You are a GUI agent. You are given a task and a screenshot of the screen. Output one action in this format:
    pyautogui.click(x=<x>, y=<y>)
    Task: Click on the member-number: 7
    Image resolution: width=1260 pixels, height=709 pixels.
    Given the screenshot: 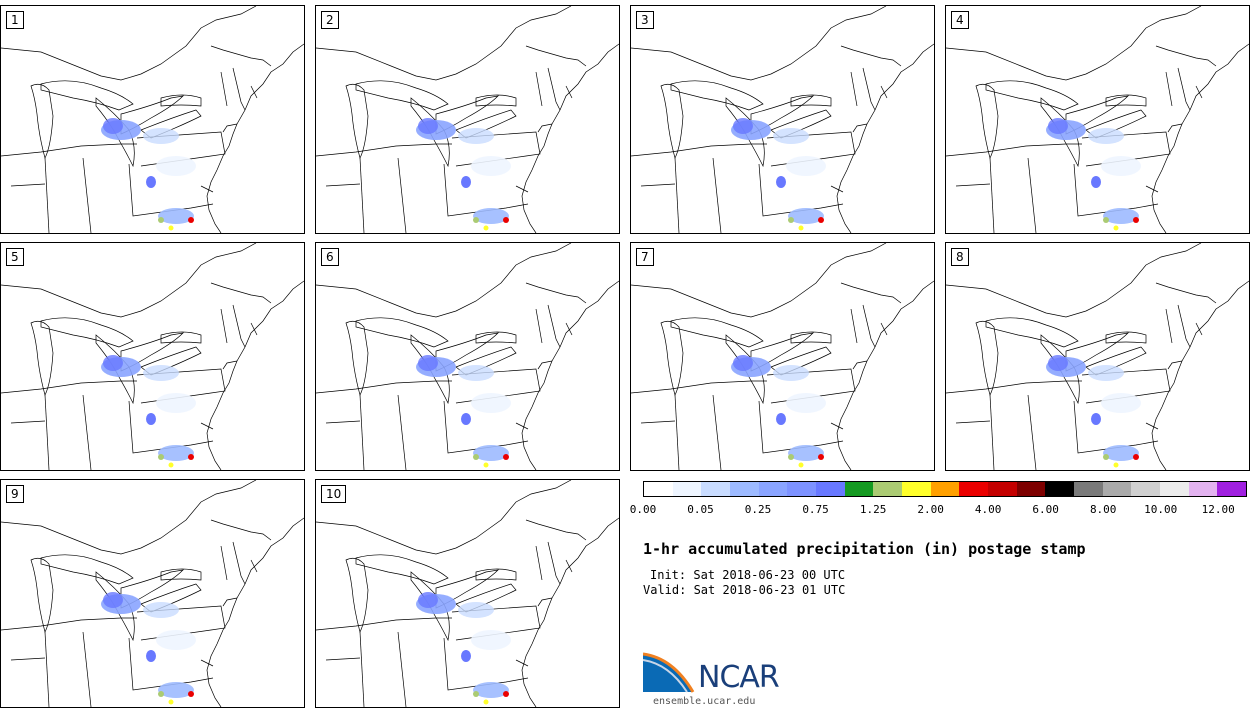 What is the action you would take?
    pyautogui.click(x=645, y=257)
    